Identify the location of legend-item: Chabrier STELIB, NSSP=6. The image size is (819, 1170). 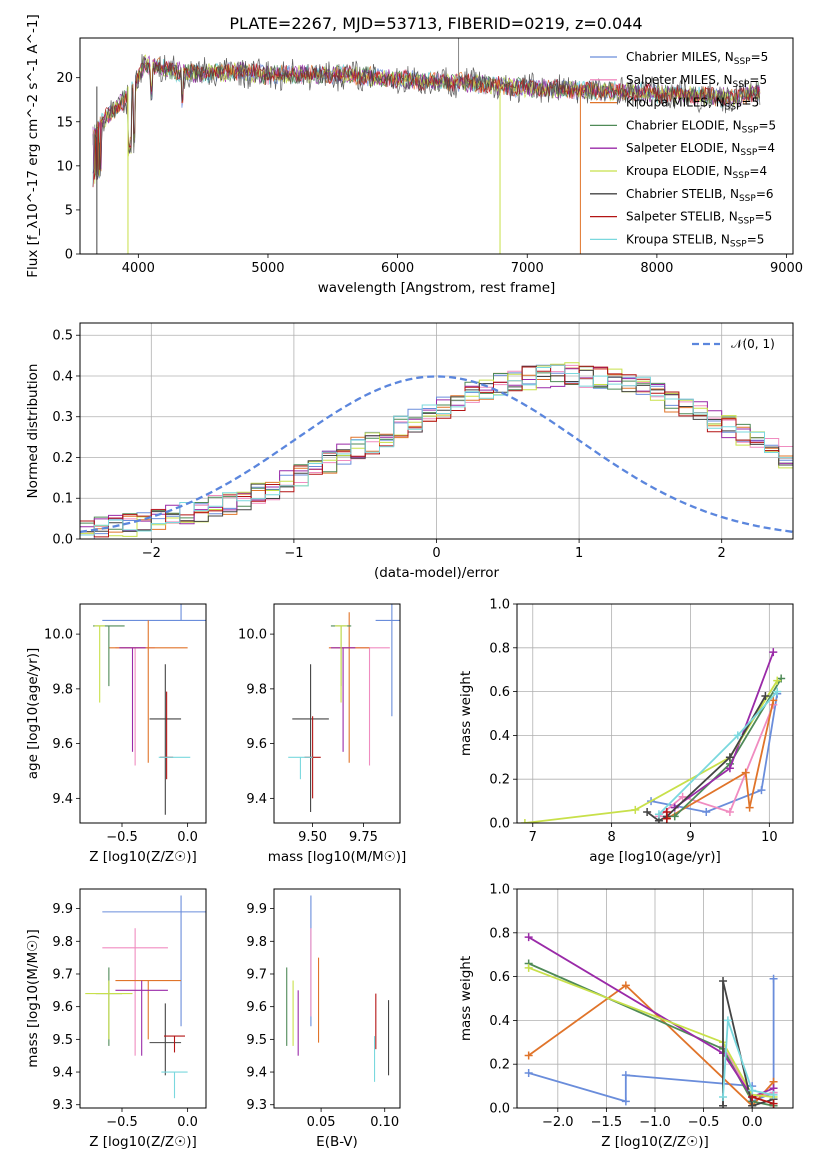
(682, 195).